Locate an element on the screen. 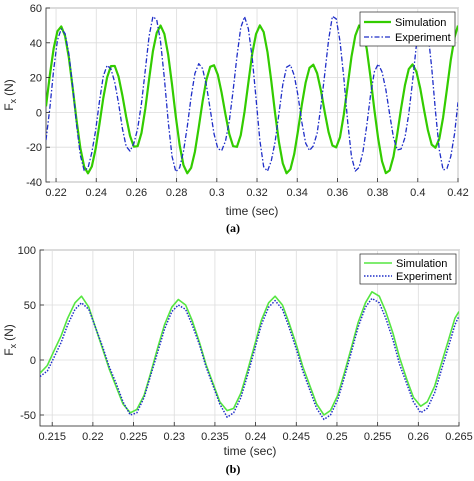 This screenshot has height=481, width=474. y-tick-label-a: -40 is located at coordinates (34, 183).